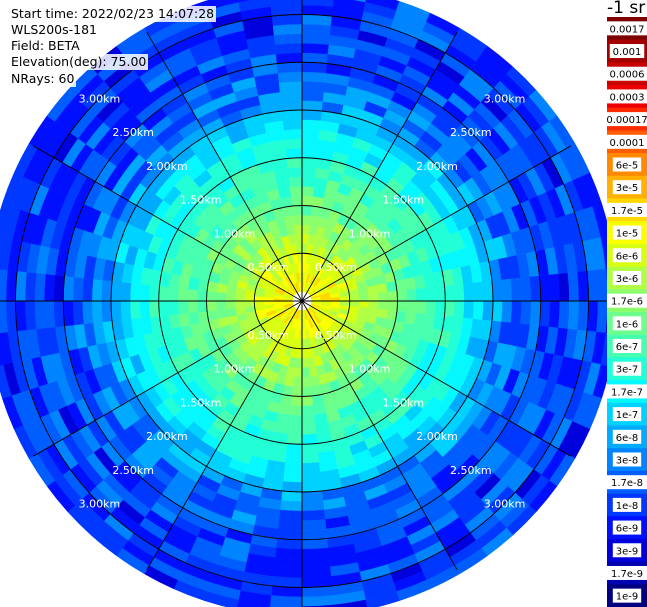  I want to click on colorbar-label: 1.7e-8, so click(627, 483).